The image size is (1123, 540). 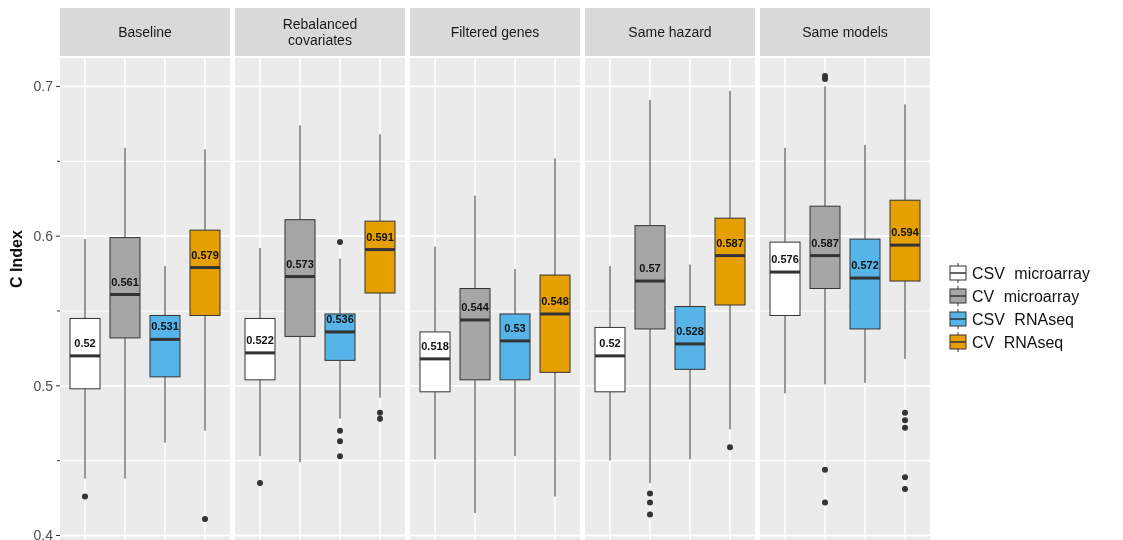 What do you see at coordinates (125, 281) in the screenshot?
I see `text: 0.561` at bounding box center [125, 281].